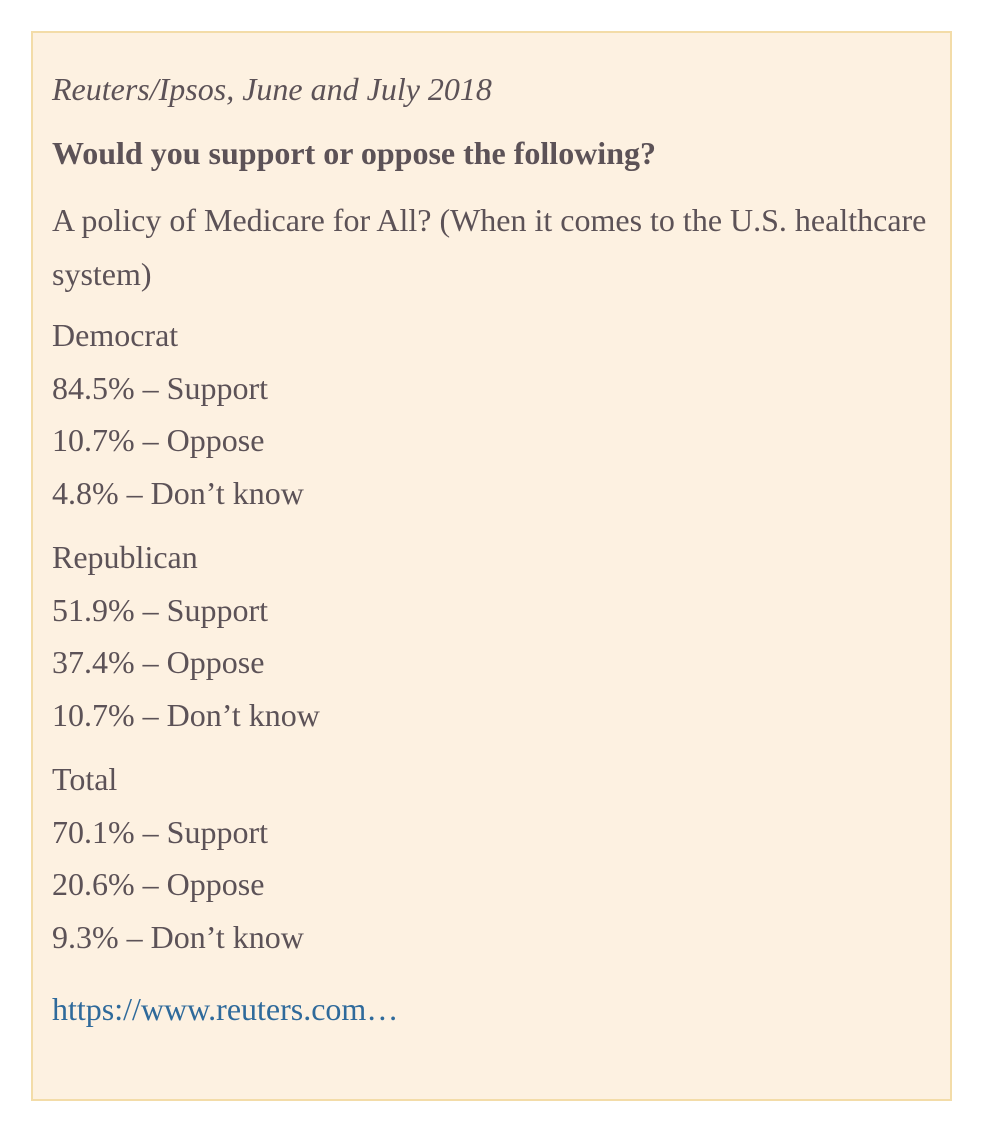 The height and width of the screenshot is (1131, 985). I want to click on group-label: Democrat, so click(115, 335).